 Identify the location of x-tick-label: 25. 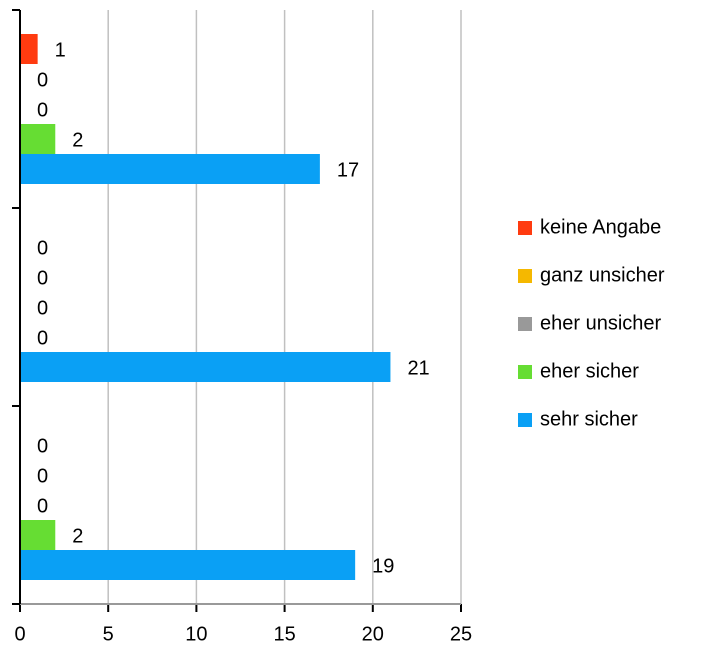
(461, 634).